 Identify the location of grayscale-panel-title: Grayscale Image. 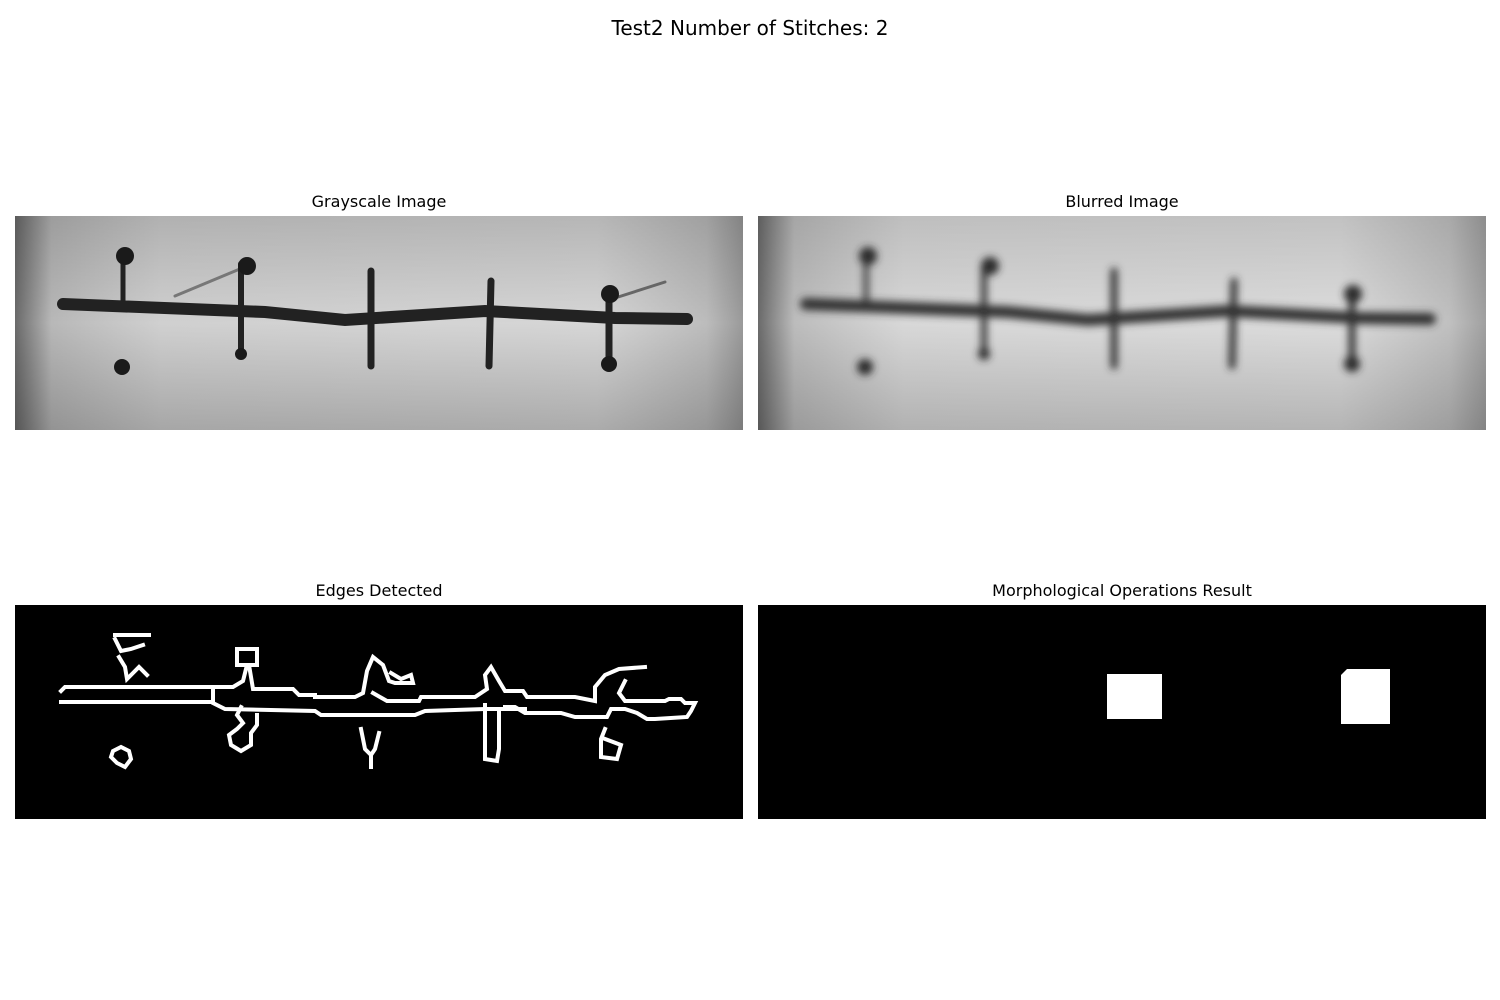
(379, 201).